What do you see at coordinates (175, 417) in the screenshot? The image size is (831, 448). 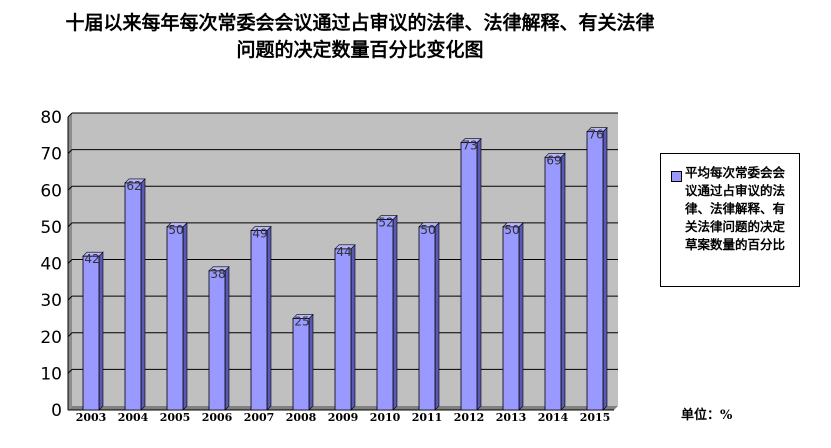 I see `x-tick-label: 2005` at bounding box center [175, 417].